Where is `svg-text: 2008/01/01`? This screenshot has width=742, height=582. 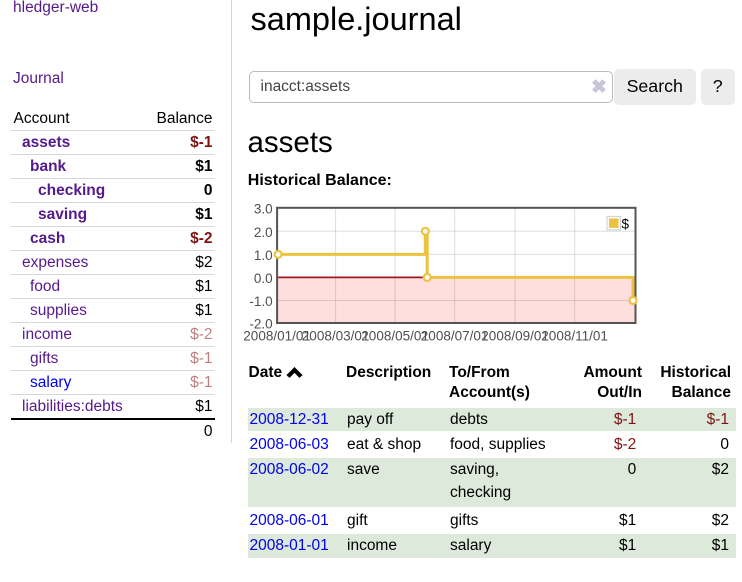 svg-text: 2008/01/01 is located at coordinates (277, 336).